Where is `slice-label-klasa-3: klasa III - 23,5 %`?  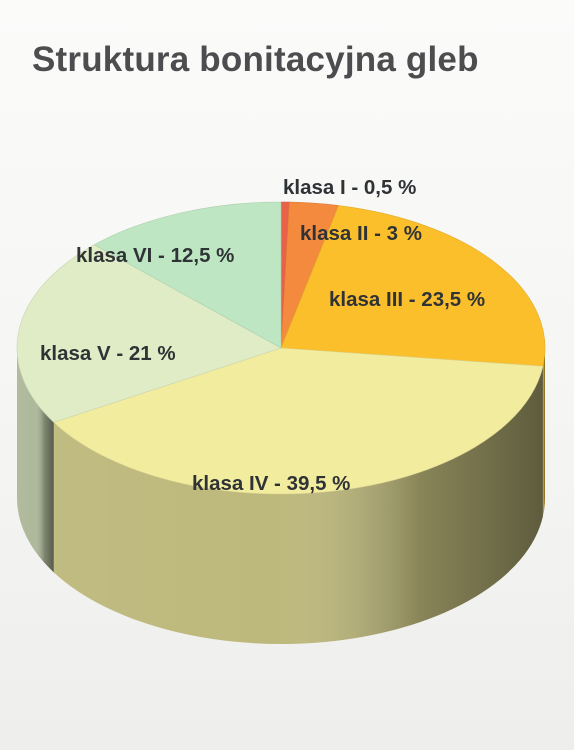
slice-label-klasa-3: klasa III - 23,5 % is located at coordinates (407, 299).